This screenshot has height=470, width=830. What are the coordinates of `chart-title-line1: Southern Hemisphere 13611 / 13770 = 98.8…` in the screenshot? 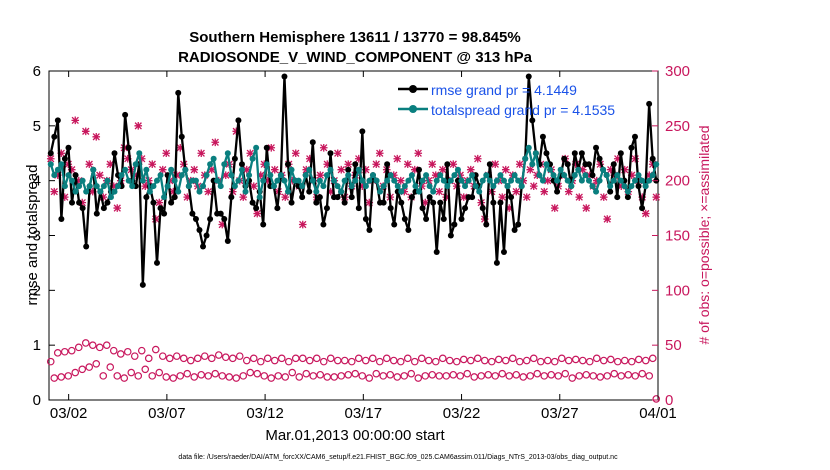 It's located at (354, 37).